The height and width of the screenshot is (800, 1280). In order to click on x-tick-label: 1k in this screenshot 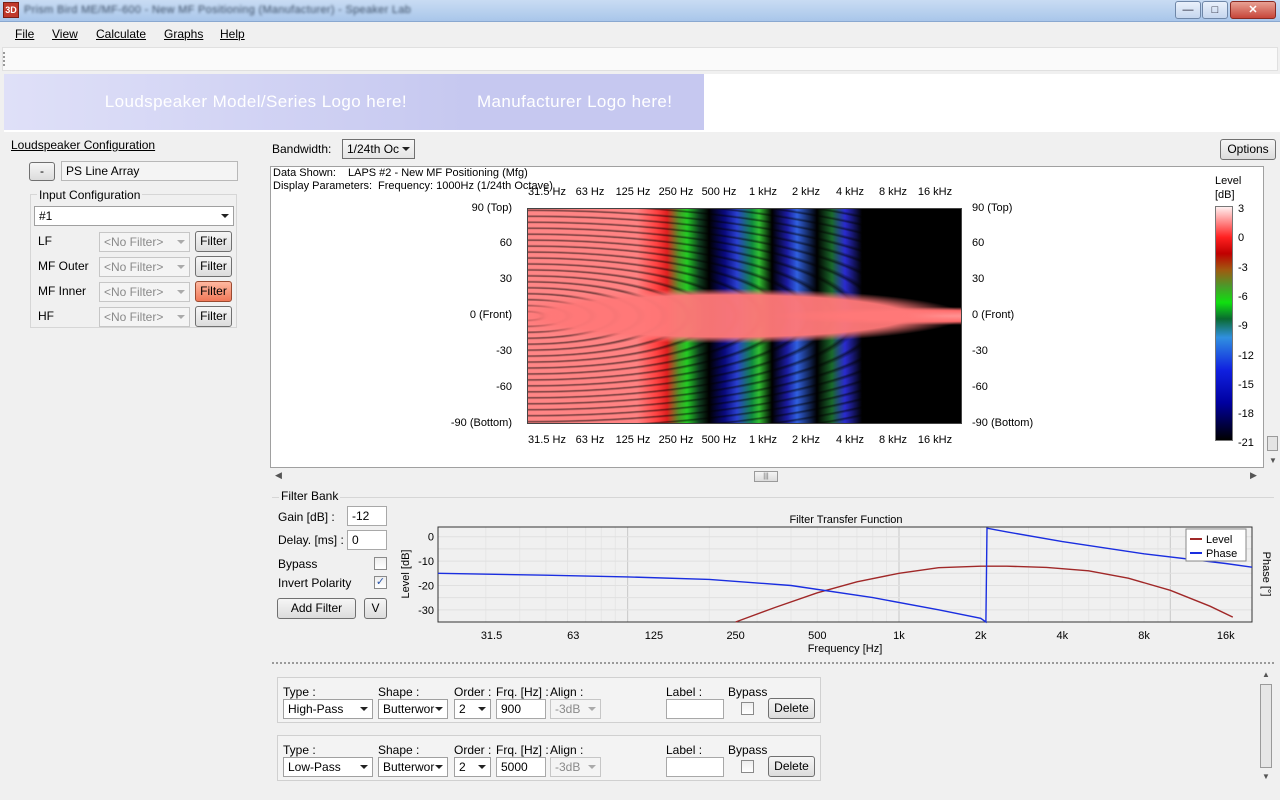, I will do `click(899, 636)`.